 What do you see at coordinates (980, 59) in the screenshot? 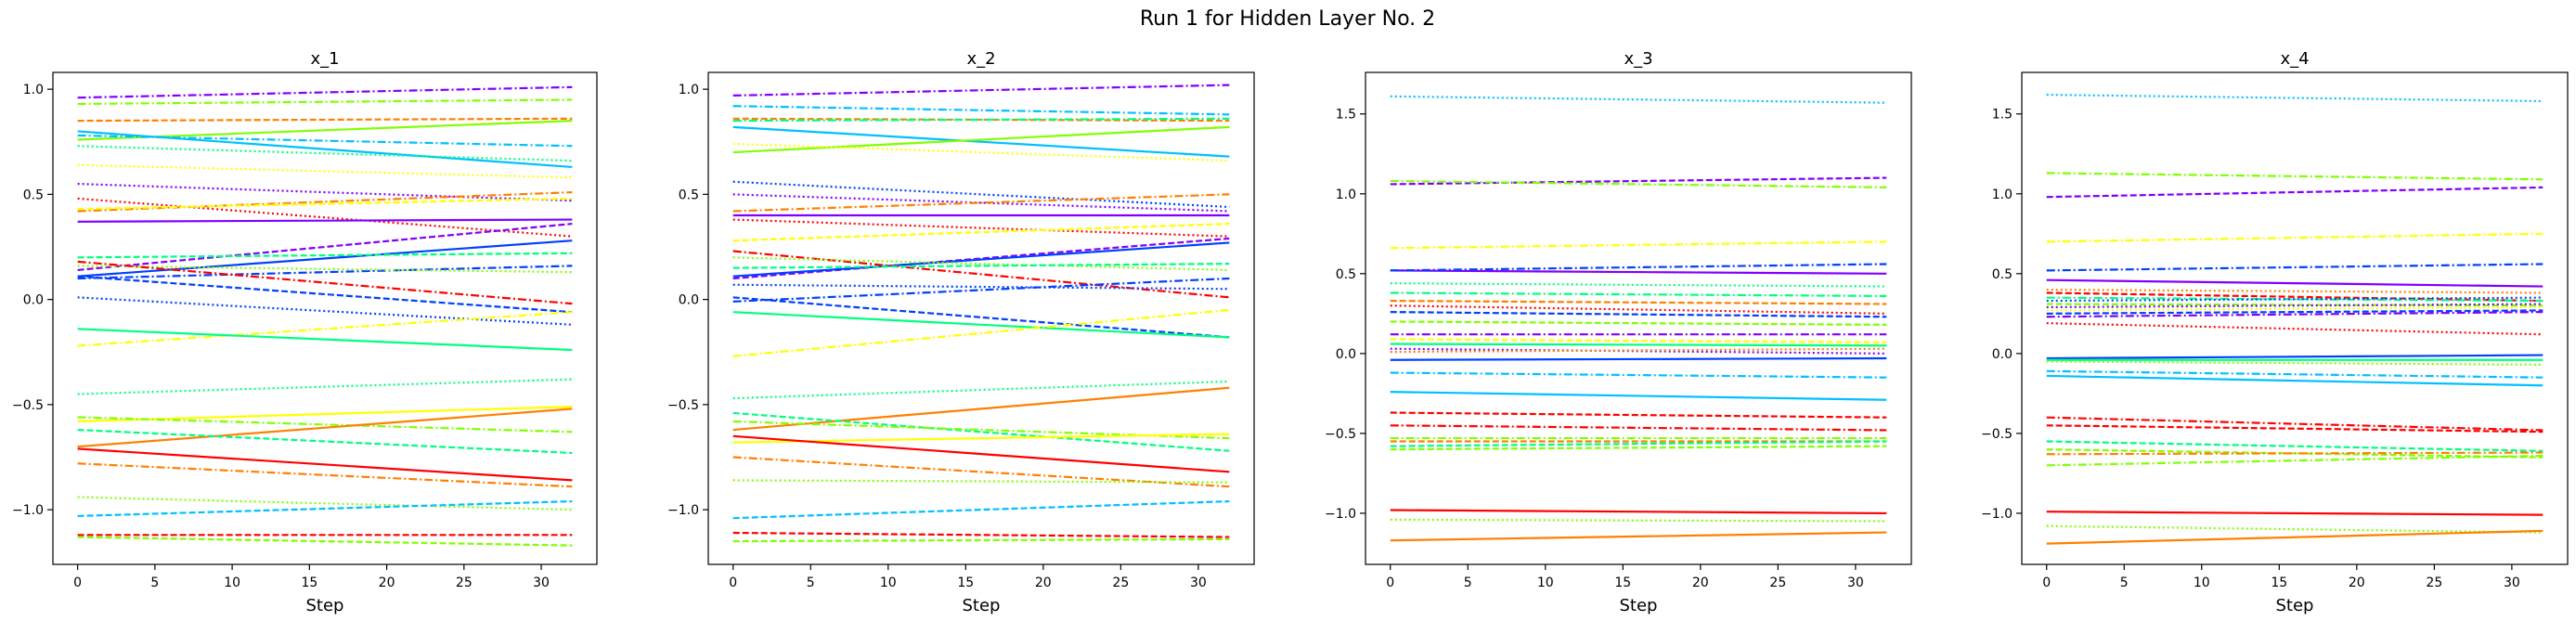
I see `subplot-title: x_2` at bounding box center [980, 59].